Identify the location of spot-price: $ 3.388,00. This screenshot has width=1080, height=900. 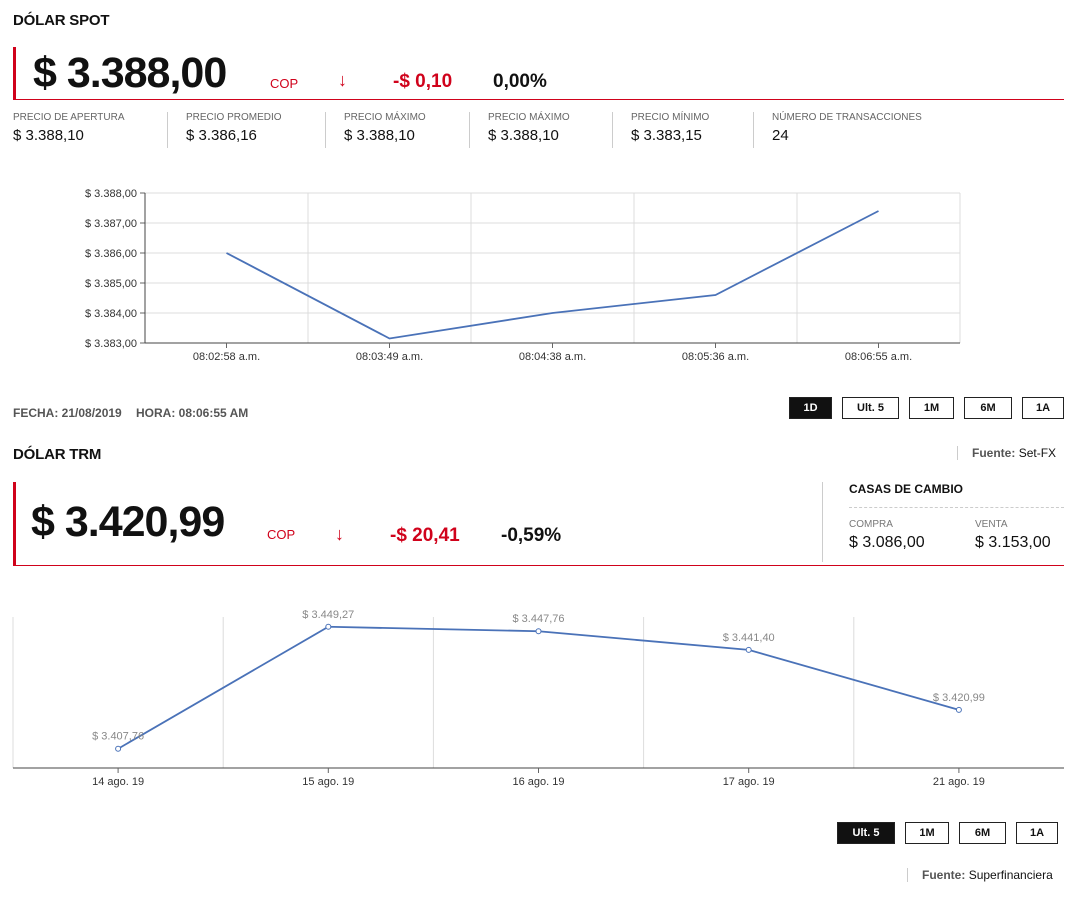
(130, 73).